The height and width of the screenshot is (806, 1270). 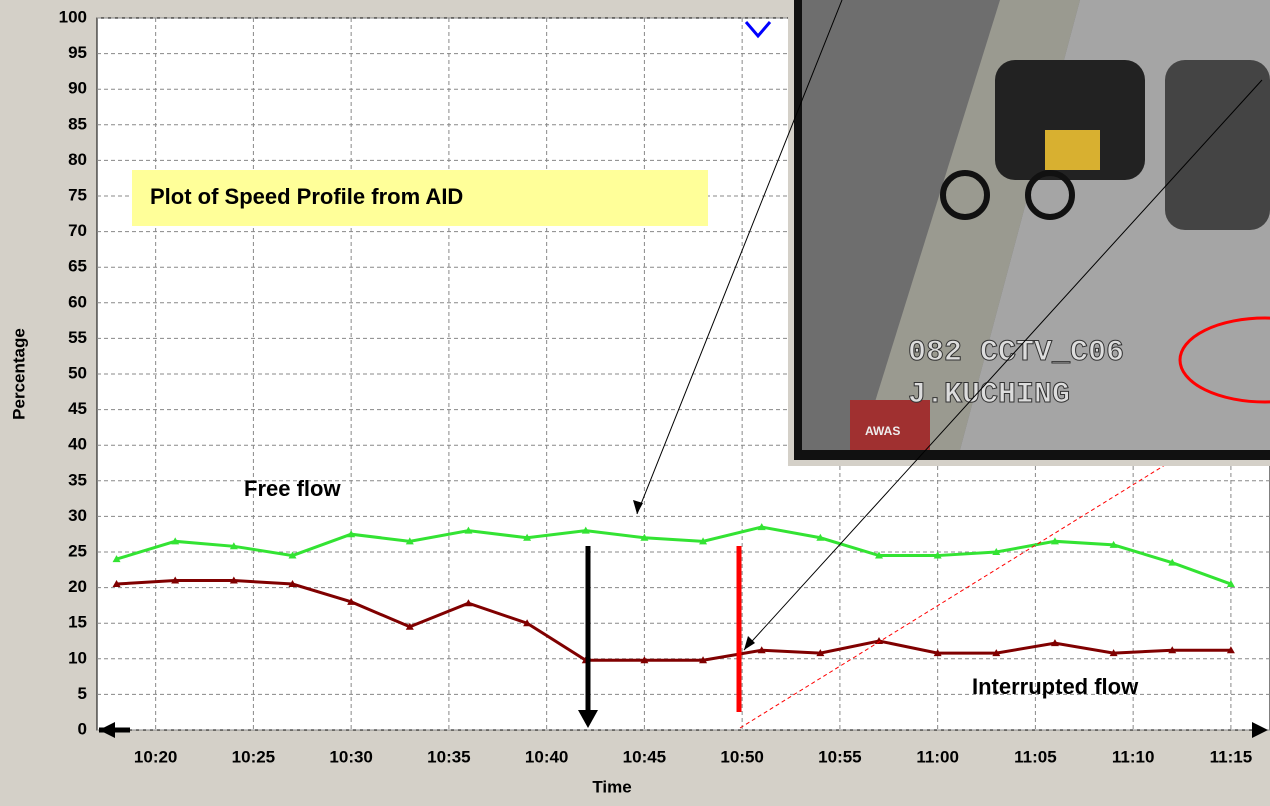 What do you see at coordinates (448, 756) in the screenshot?
I see `x-tick-label: 10:35` at bounding box center [448, 756].